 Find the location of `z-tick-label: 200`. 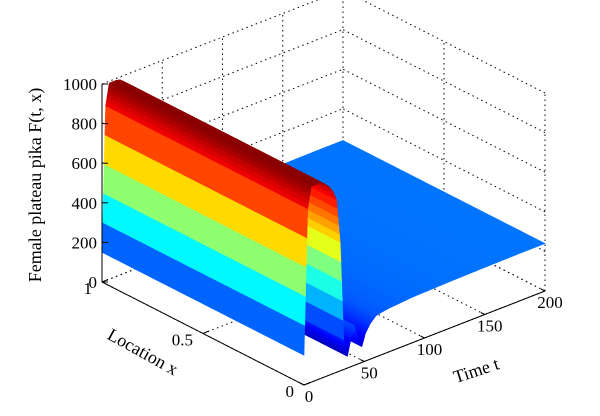

z-tick-label: 200 is located at coordinates (85, 242).